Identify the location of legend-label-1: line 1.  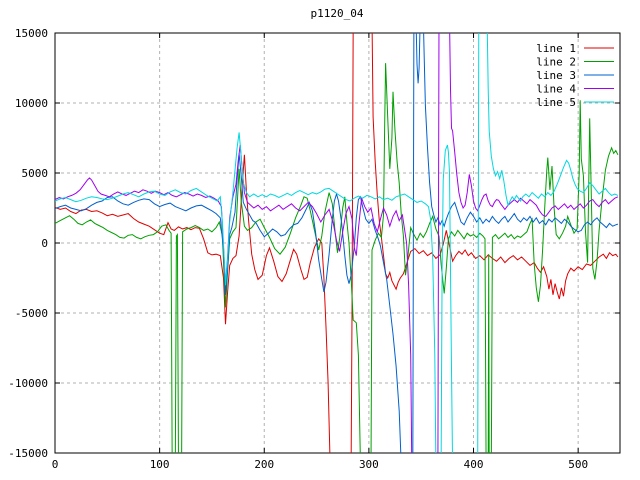
(556, 48).